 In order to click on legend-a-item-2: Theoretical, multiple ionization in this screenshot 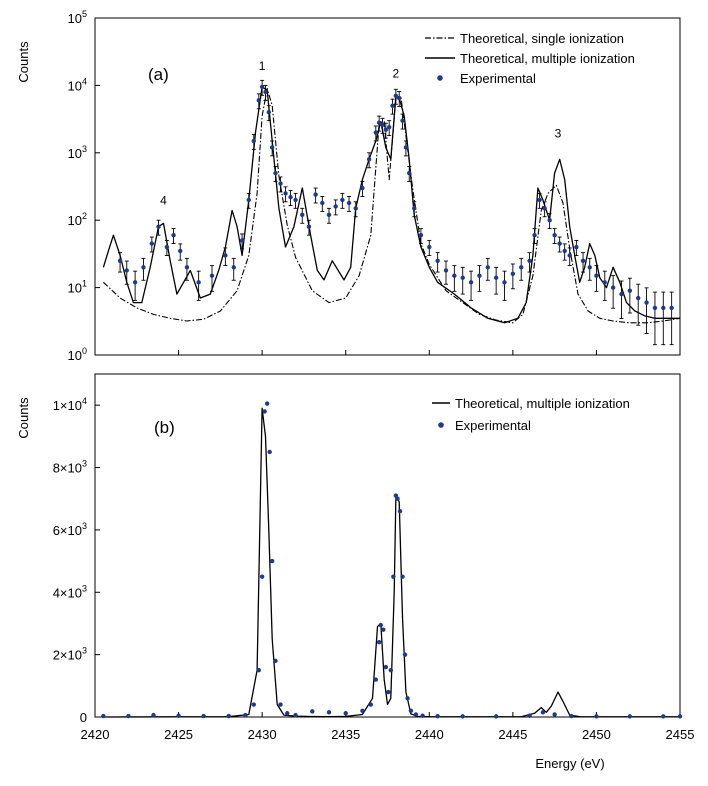, I will do `click(547, 58)`.